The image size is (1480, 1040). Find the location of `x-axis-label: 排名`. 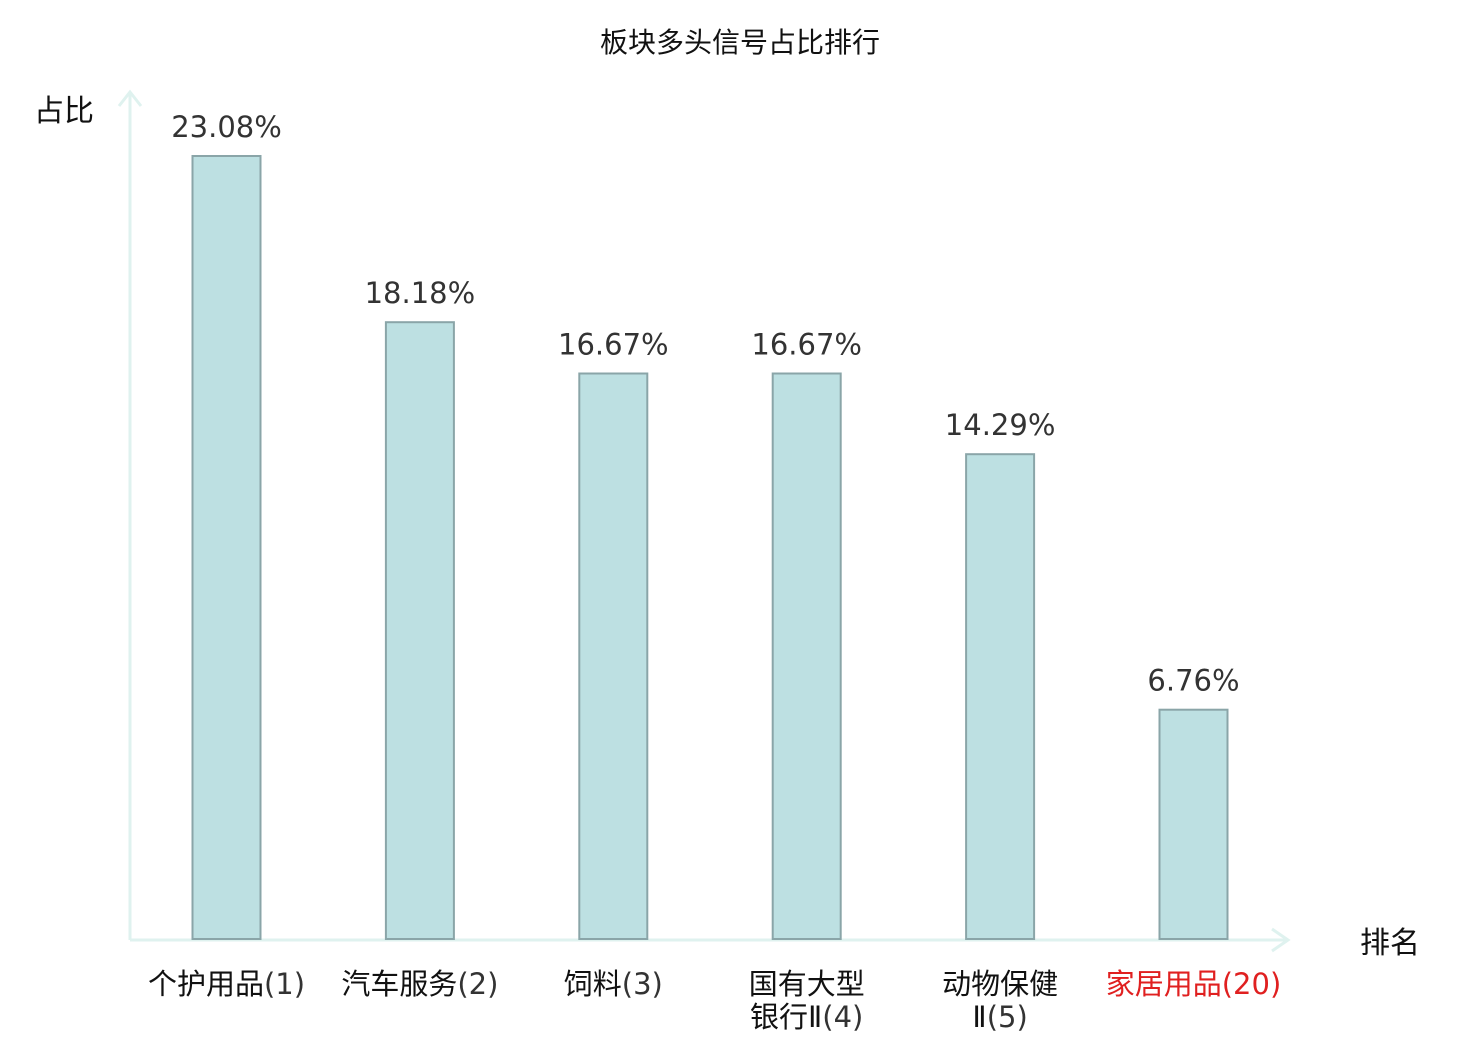

x-axis-label: 排名 is located at coordinates (1390, 943).